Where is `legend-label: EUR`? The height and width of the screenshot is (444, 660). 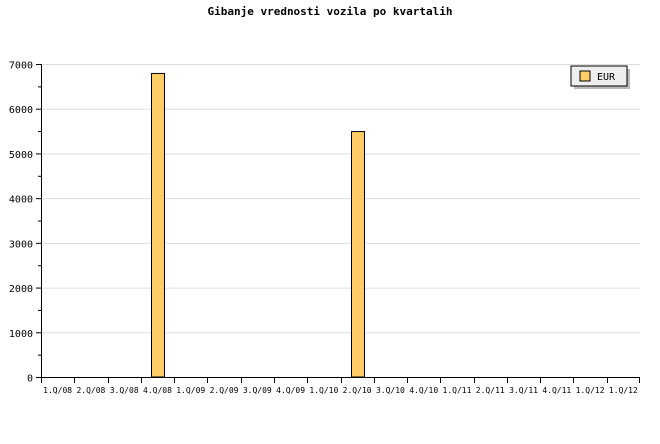
legend-label: EUR is located at coordinates (606, 77).